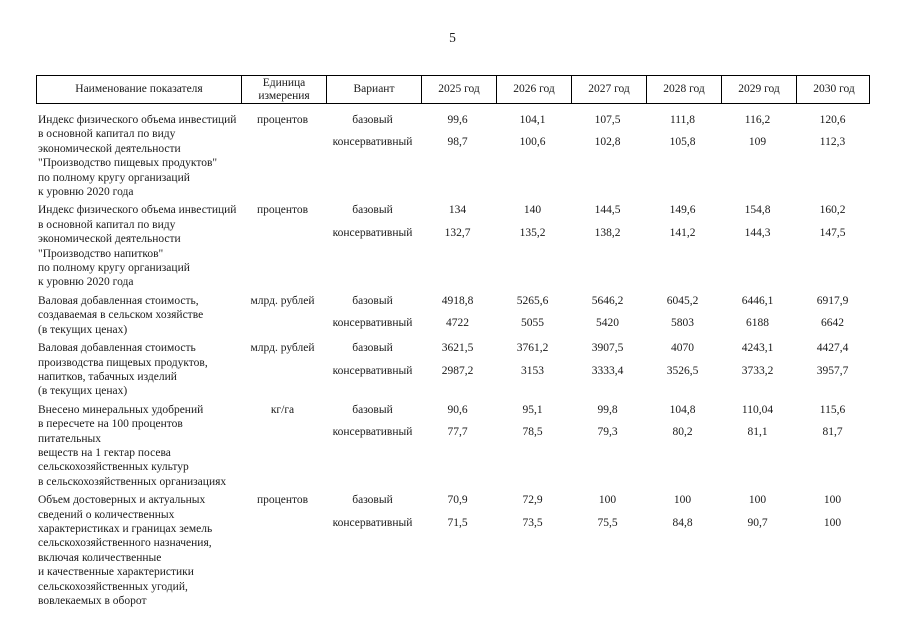 The image size is (905, 640). What do you see at coordinates (457, 120) in the screenshot?
I see `basic-value: 99,6` at bounding box center [457, 120].